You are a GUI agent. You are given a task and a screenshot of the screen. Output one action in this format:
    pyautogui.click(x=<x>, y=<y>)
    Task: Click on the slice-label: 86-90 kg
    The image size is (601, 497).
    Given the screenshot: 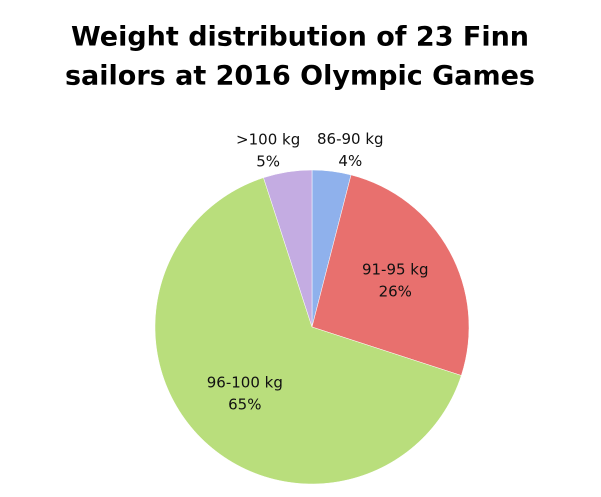 What is the action you would take?
    pyautogui.click(x=350, y=139)
    